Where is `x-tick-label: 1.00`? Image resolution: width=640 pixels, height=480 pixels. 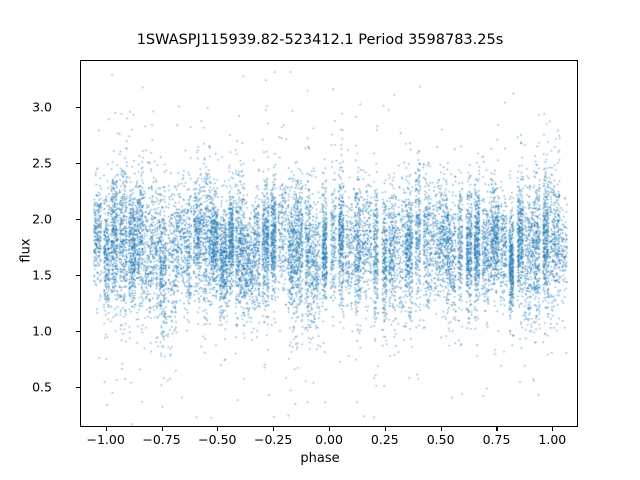 x-tick-label: 1.00 is located at coordinates (552, 439).